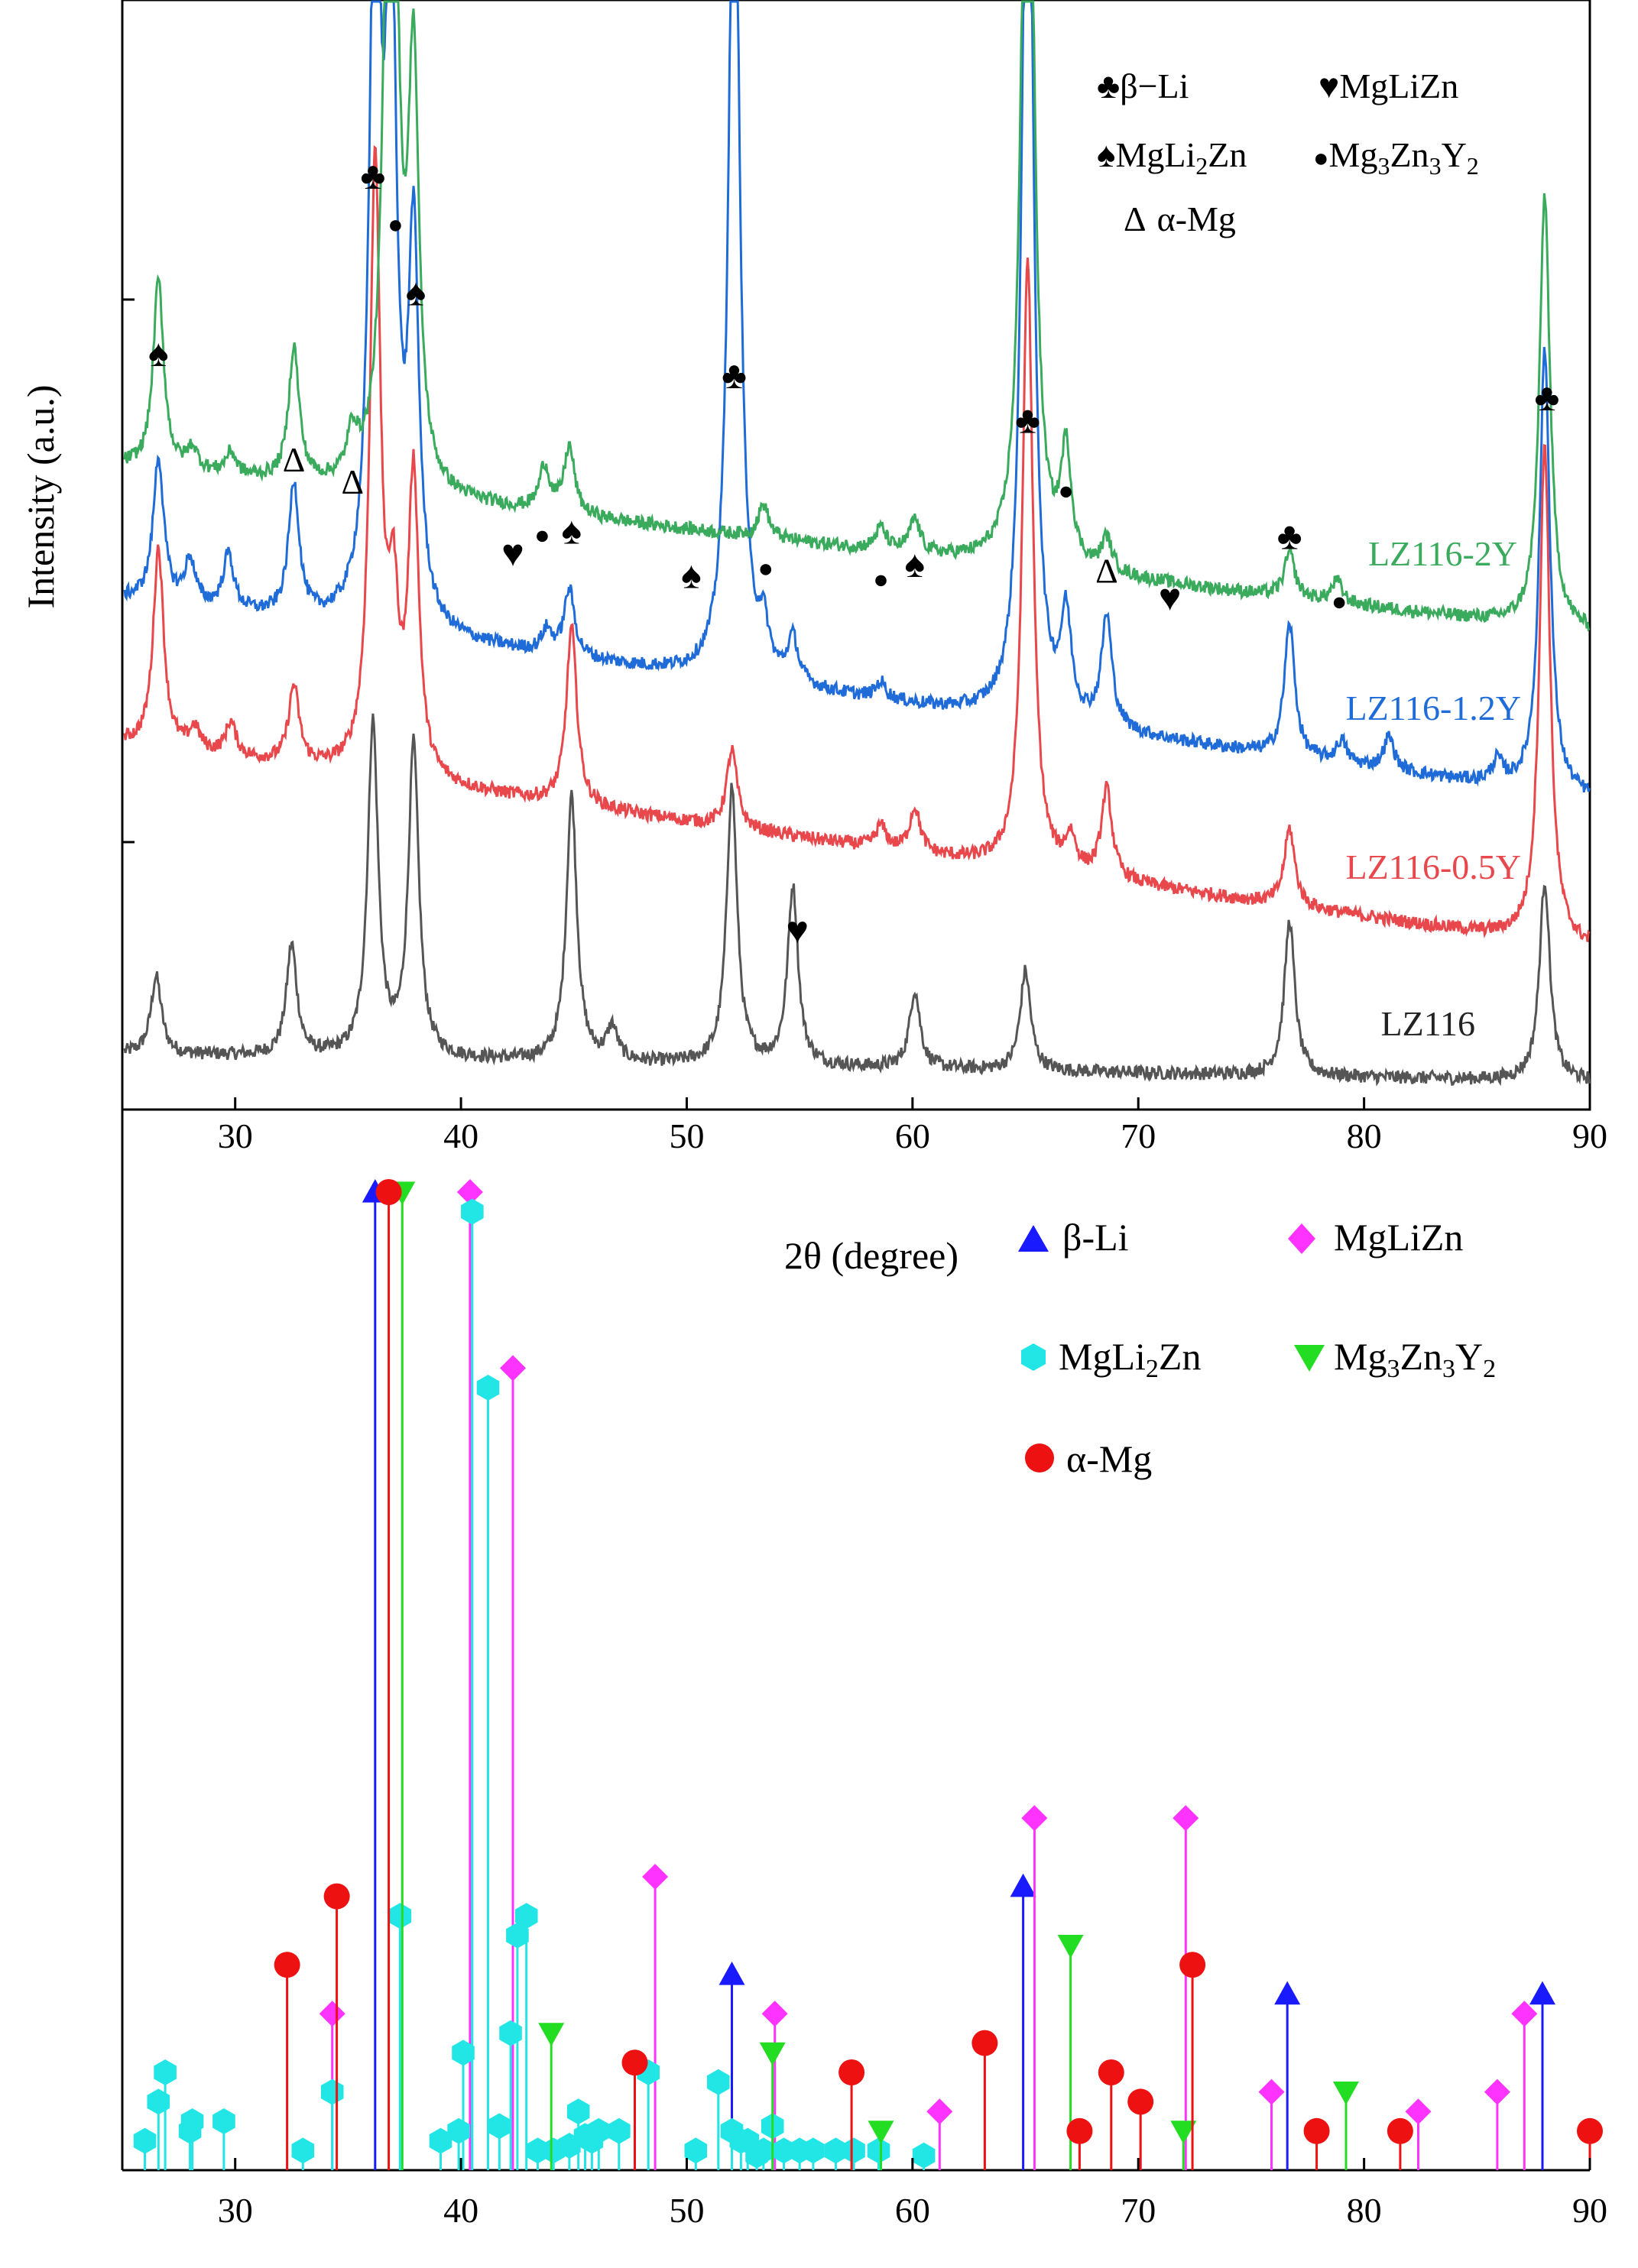  What do you see at coordinates (871, 1255) in the screenshot?
I see `x-axis-label: 2θ (degree)` at bounding box center [871, 1255].